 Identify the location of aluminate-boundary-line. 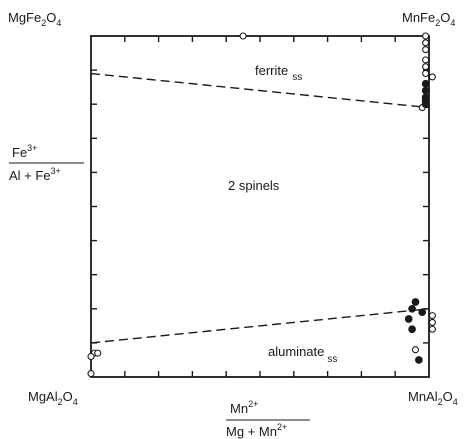
(260, 326).